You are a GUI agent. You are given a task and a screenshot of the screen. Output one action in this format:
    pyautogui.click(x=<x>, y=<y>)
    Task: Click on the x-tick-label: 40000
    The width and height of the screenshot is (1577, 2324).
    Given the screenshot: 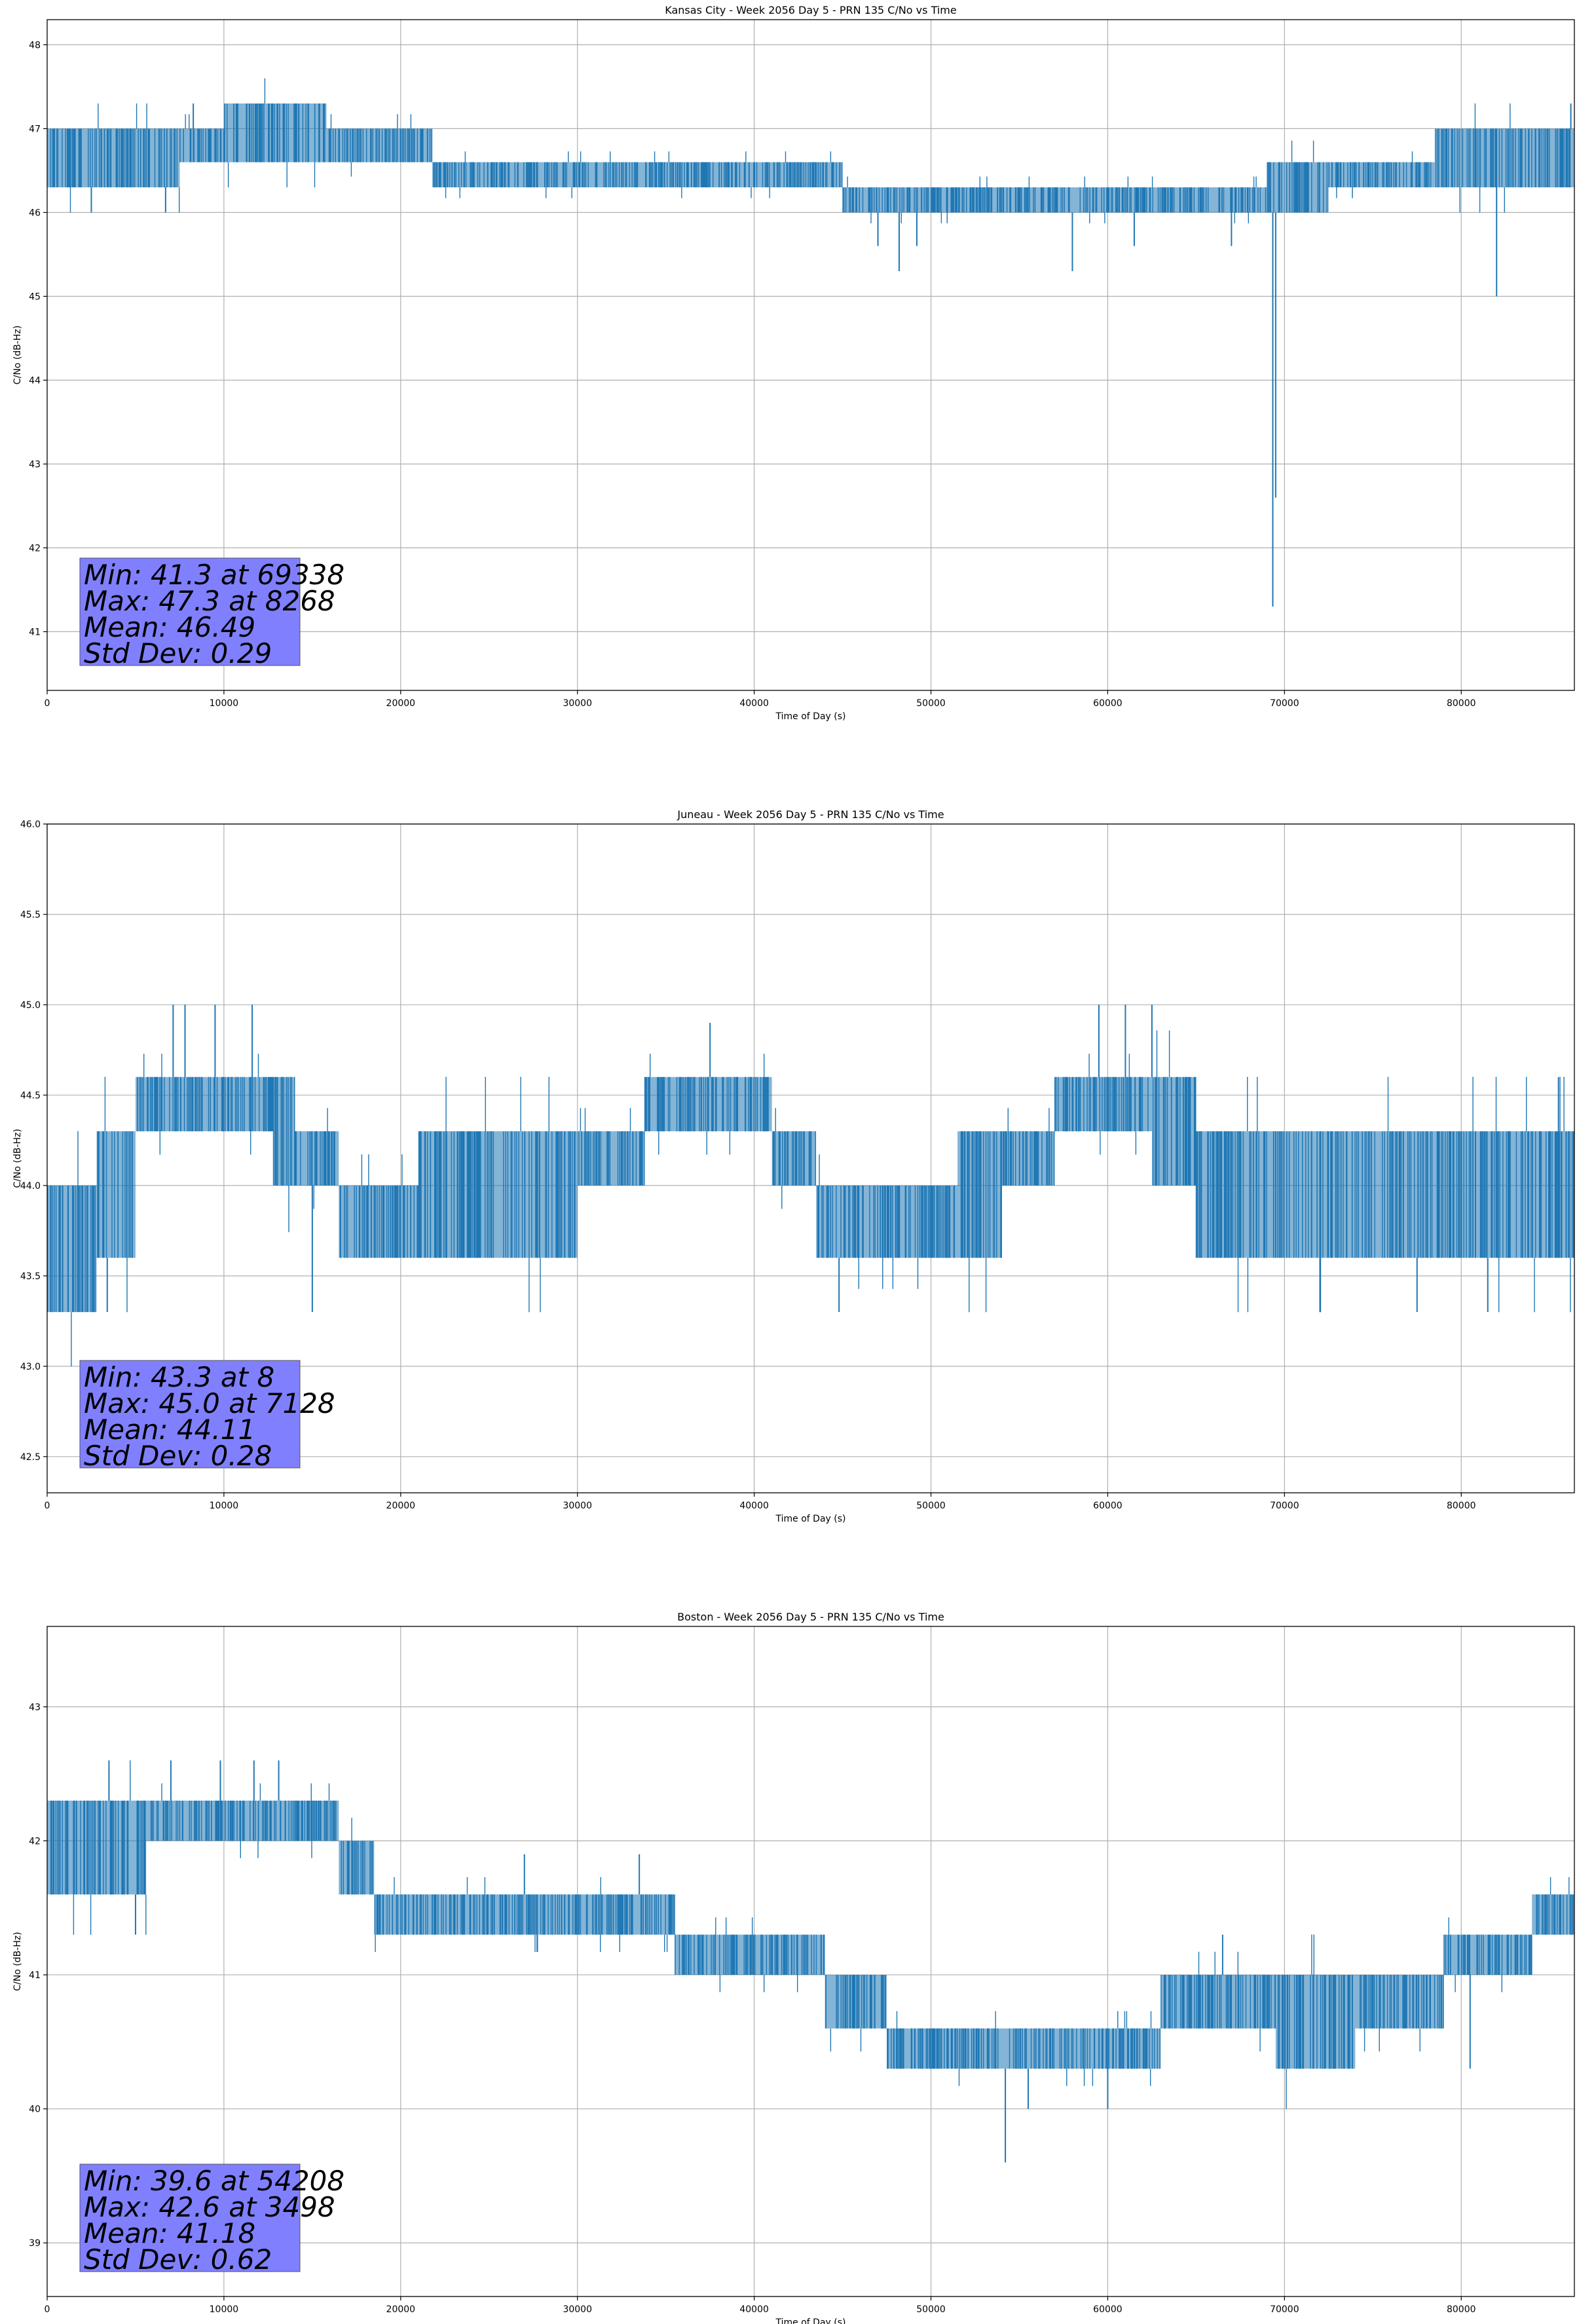 What is the action you would take?
    pyautogui.click(x=754, y=2309)
    